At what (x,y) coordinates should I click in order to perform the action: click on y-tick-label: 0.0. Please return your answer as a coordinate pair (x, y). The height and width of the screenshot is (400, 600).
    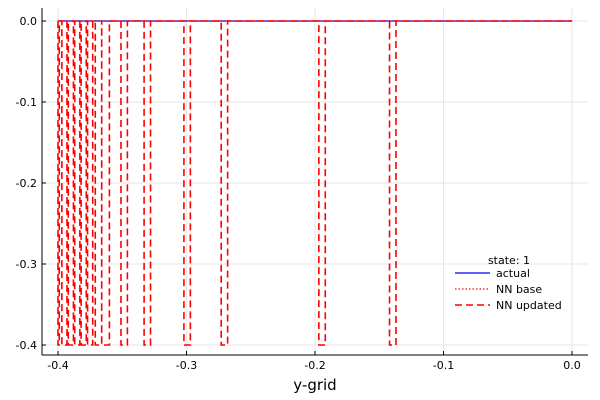
    Looking at the image, I should click on (29, 21).